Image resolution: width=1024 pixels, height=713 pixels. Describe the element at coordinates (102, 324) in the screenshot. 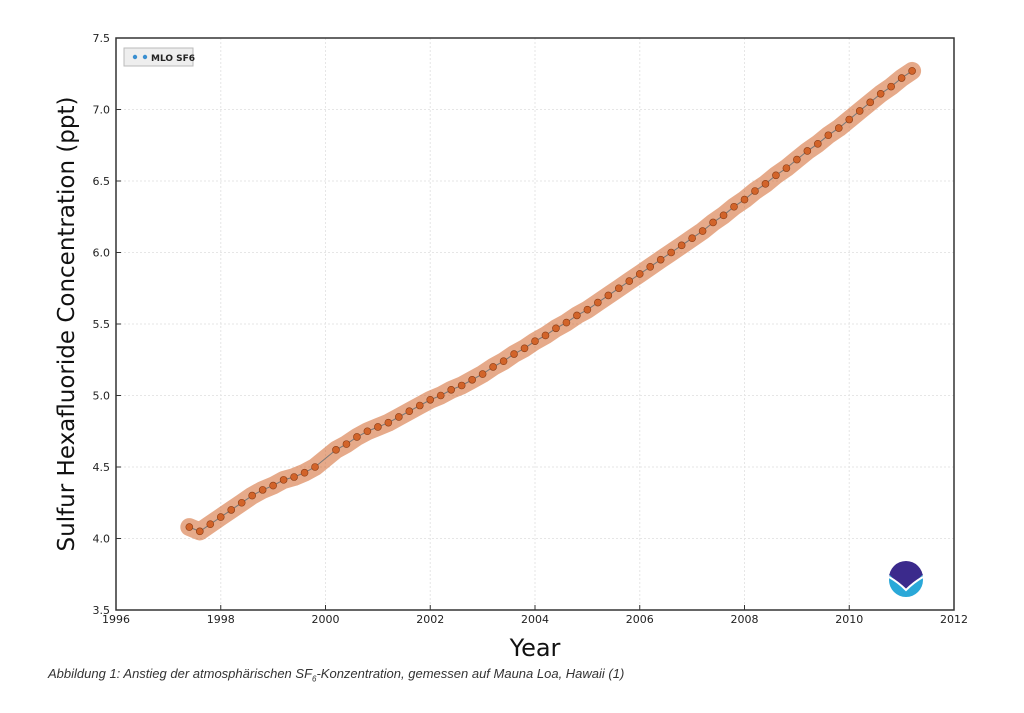

I see `y-tick-label: 5.5` at that location.